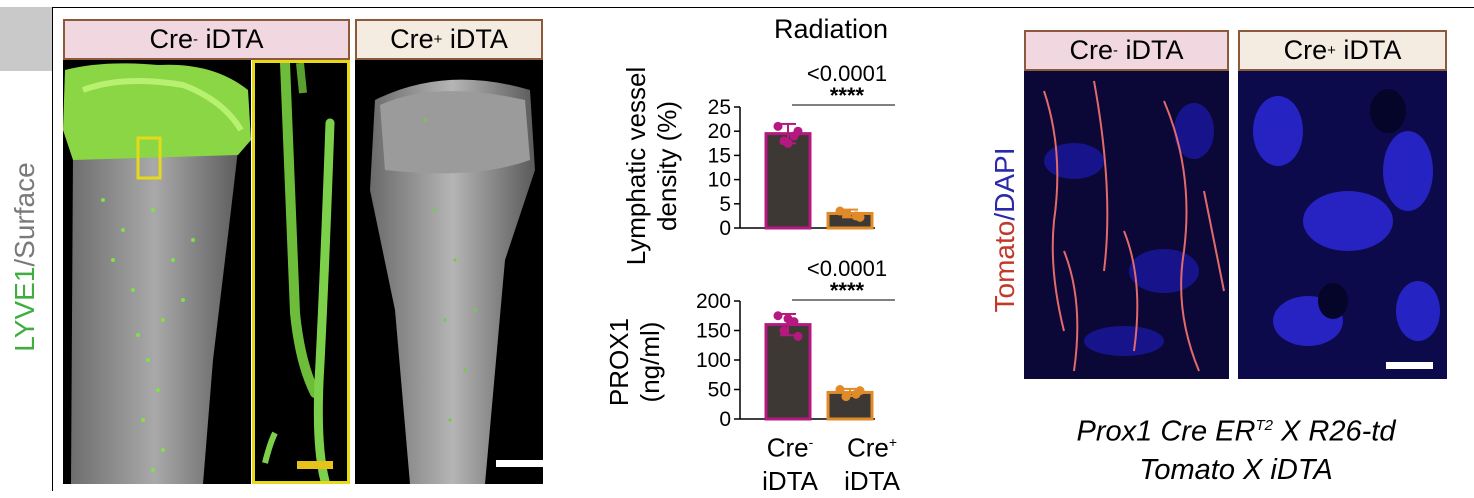 The height and width of the screenshot is (498, 1474). I want to click on y-tick-label: 150, so click(713, 331).